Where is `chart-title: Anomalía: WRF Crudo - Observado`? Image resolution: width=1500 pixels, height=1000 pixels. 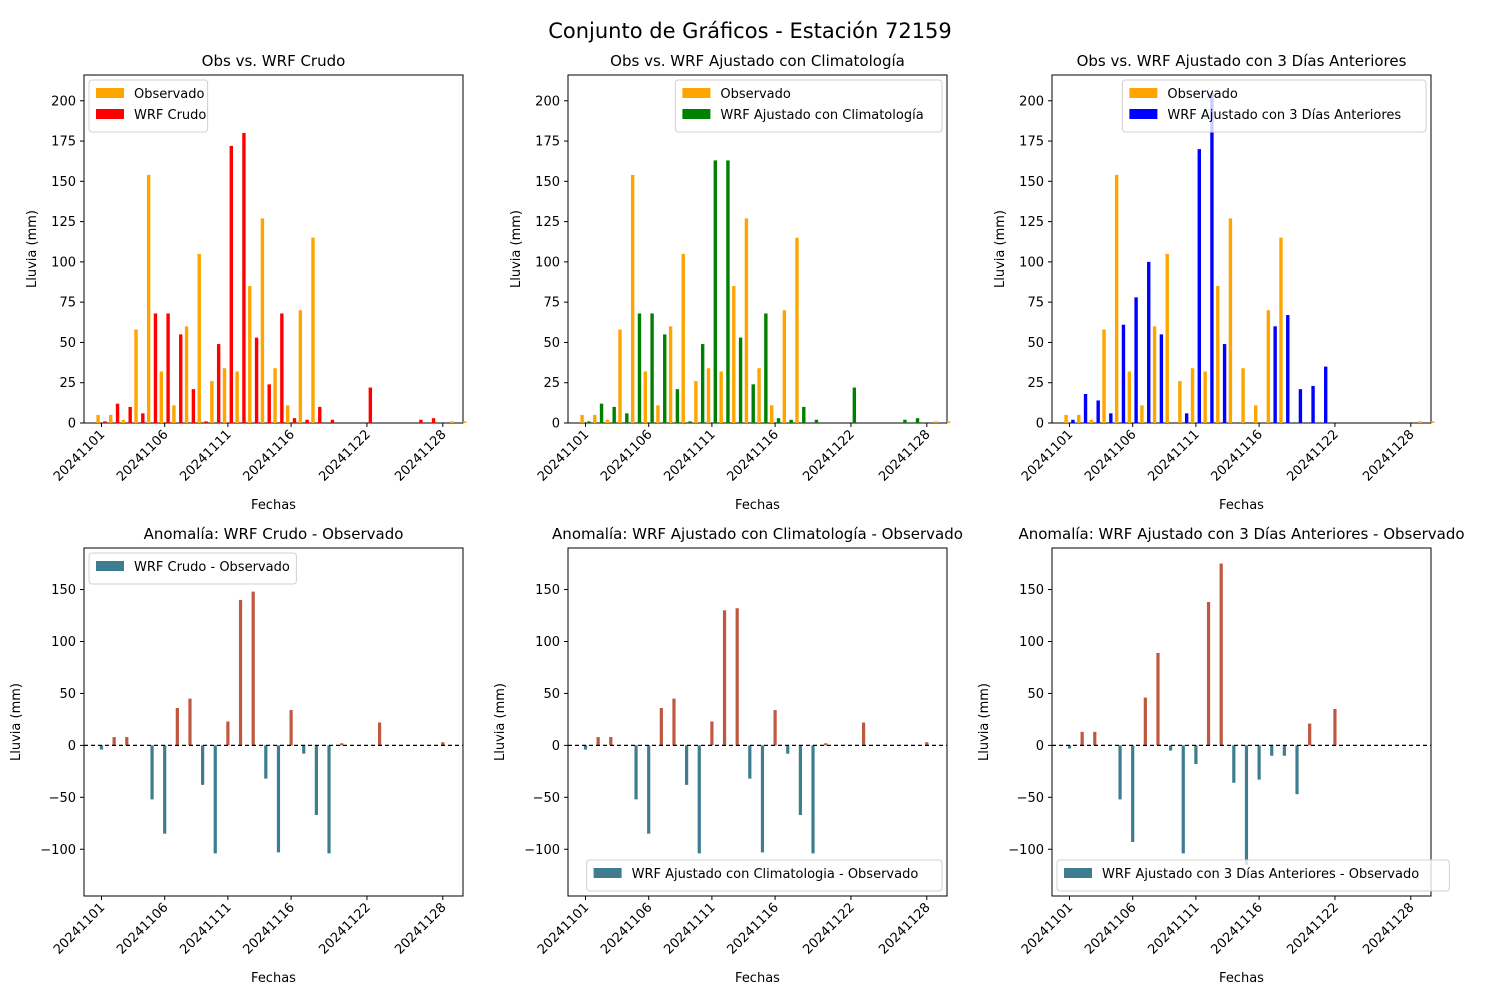
chart-title: Anomalía: WRF Crudo - Observado is located at coordinates (274, 534).